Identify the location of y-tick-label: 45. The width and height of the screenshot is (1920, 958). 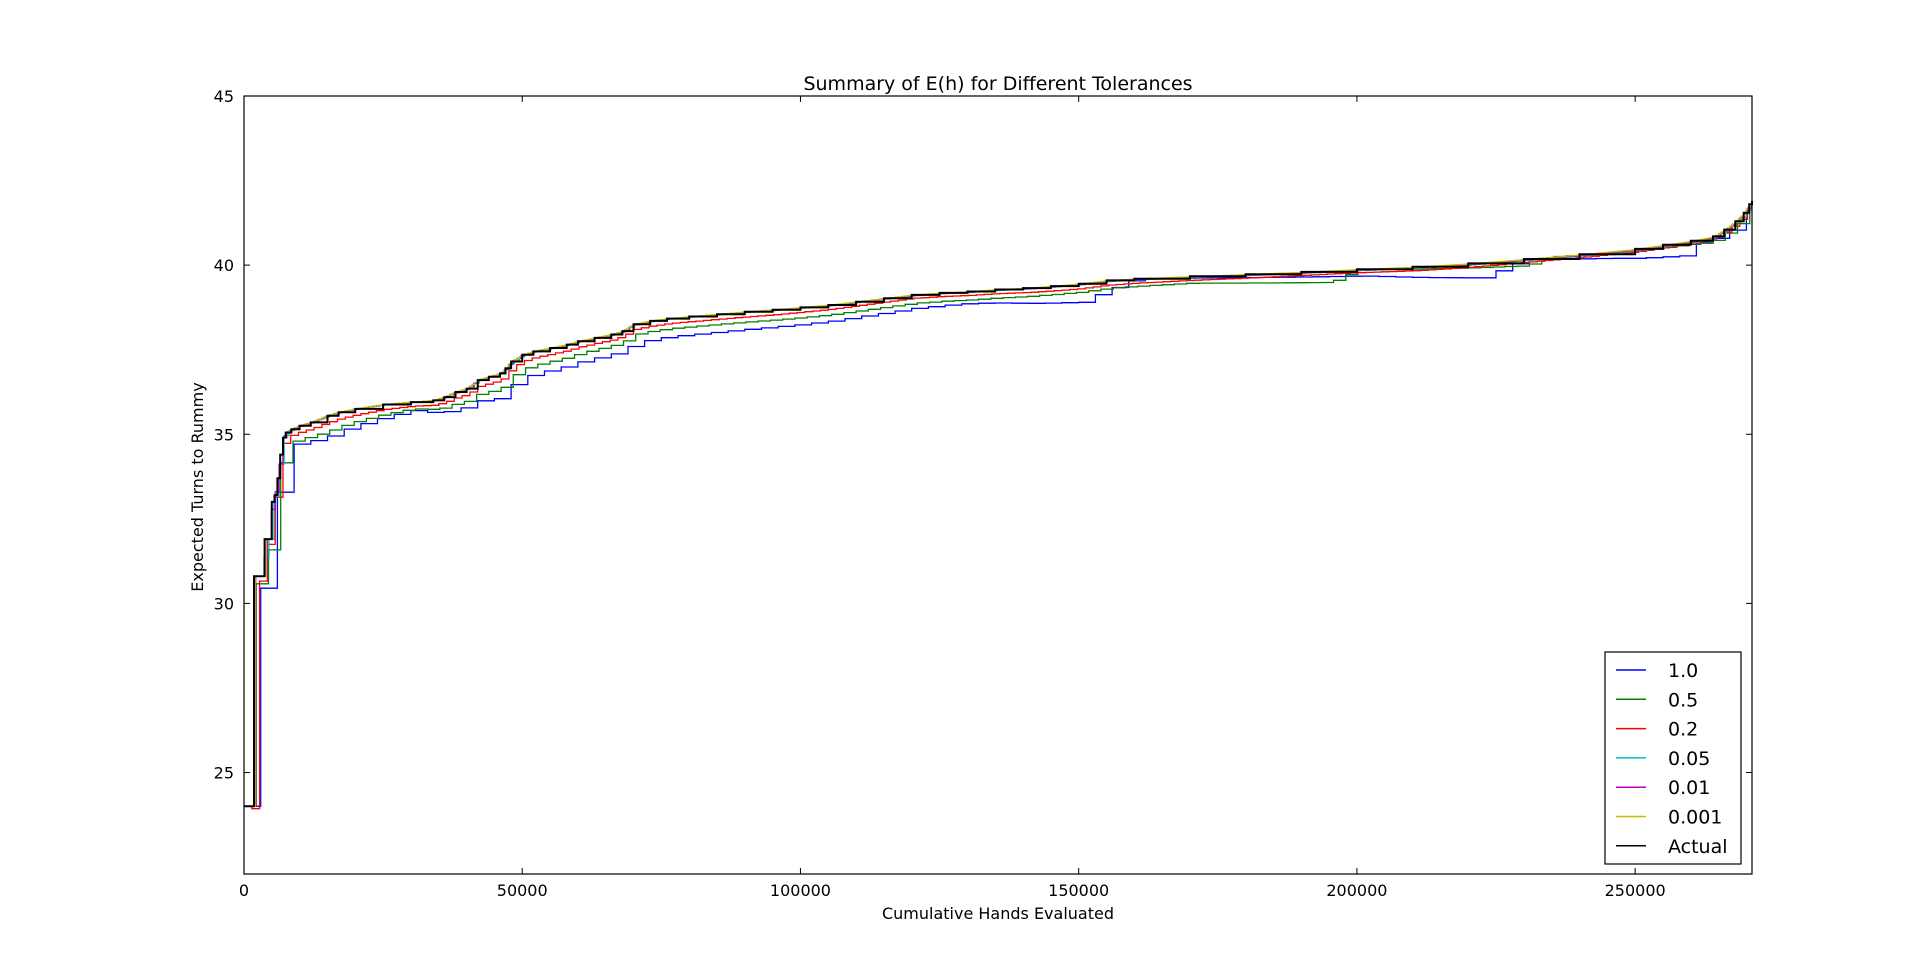
(224, 96).